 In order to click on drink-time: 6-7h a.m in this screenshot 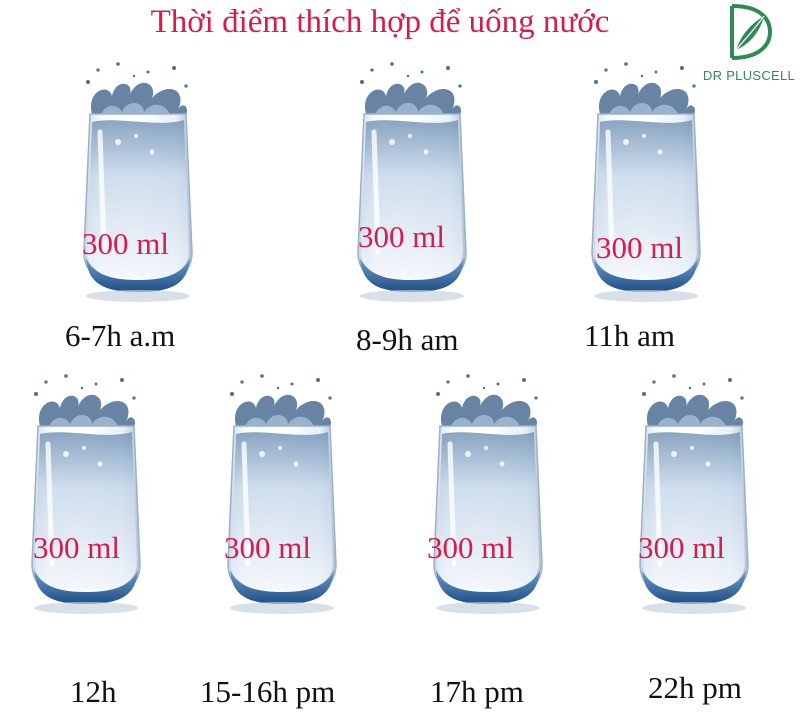, I will do `click(120, 335)`.